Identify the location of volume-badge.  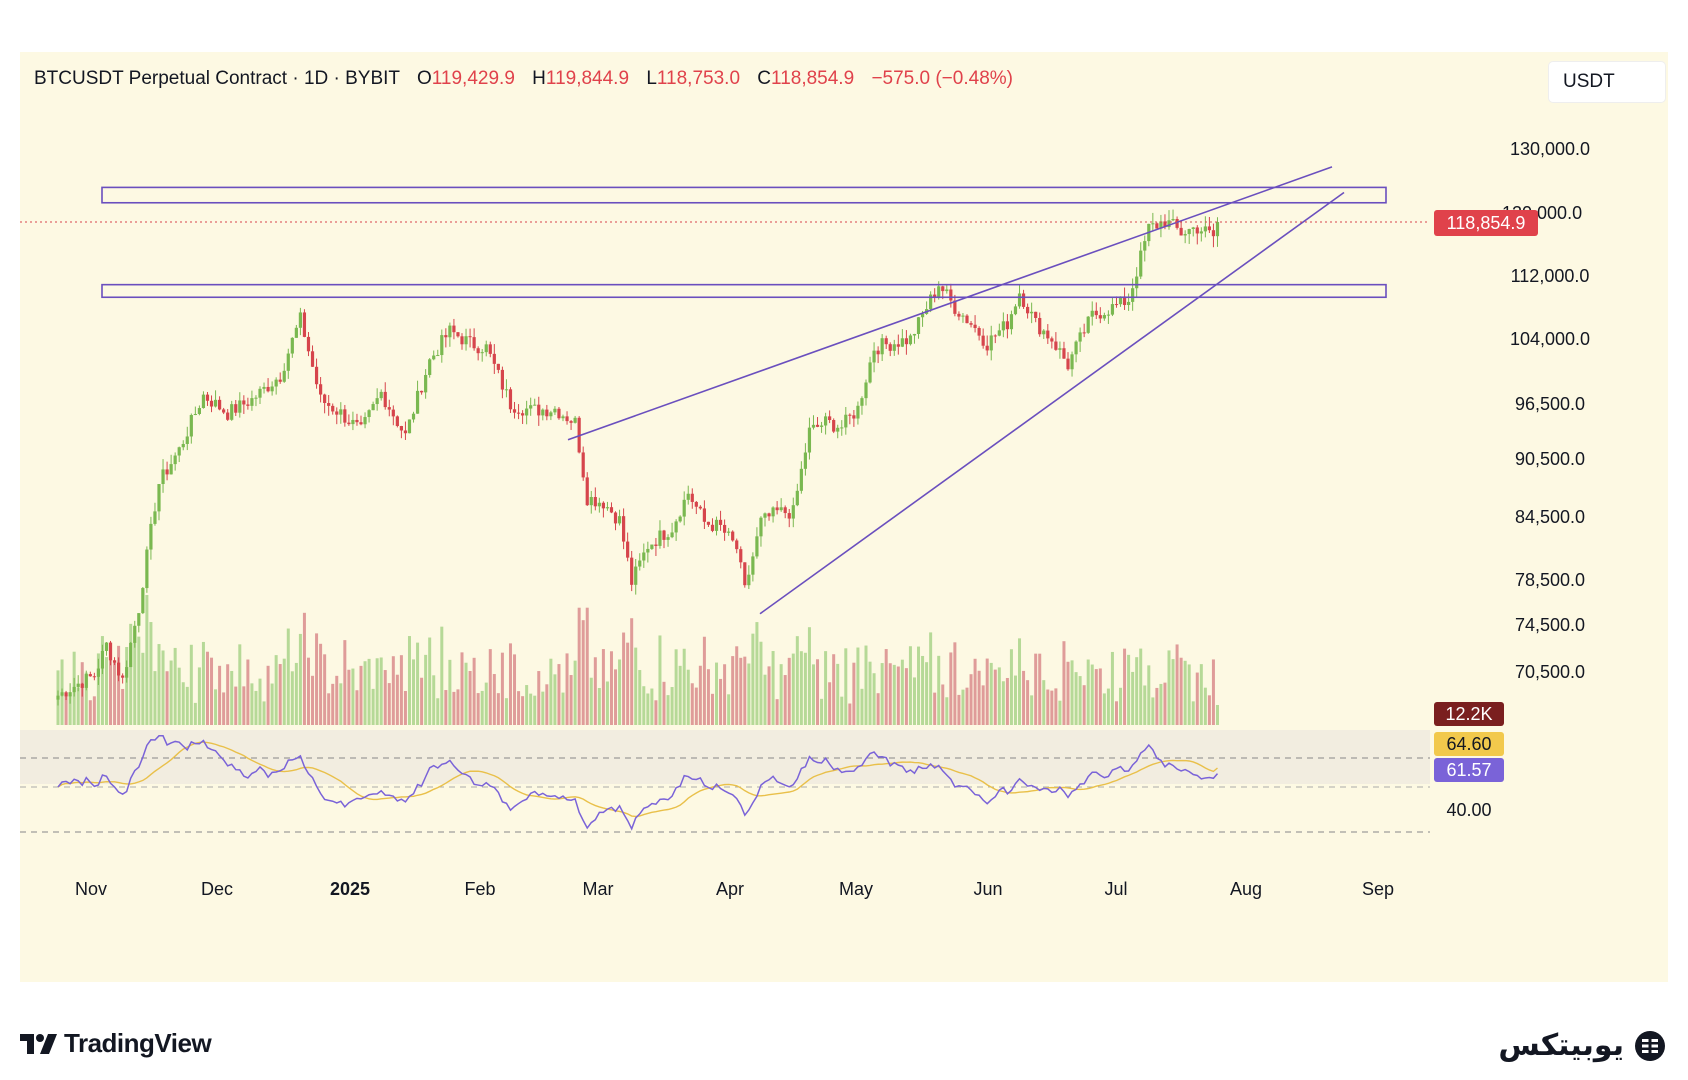
(1469, 714).